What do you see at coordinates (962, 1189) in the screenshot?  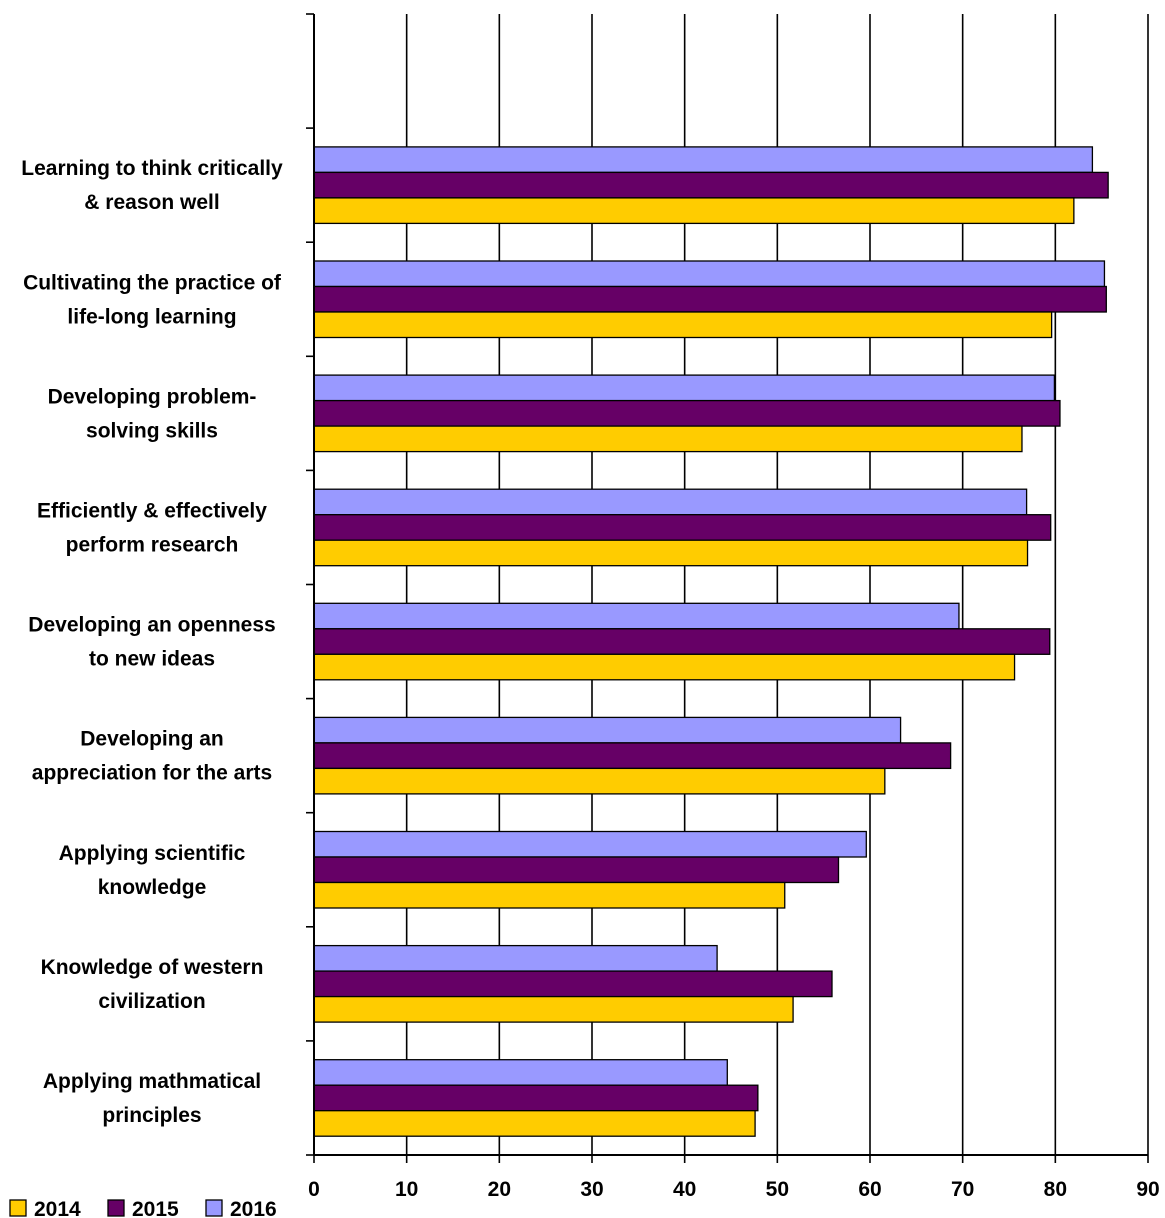 I see `x-tick-label: 70` at bounding box center [962, 1189].